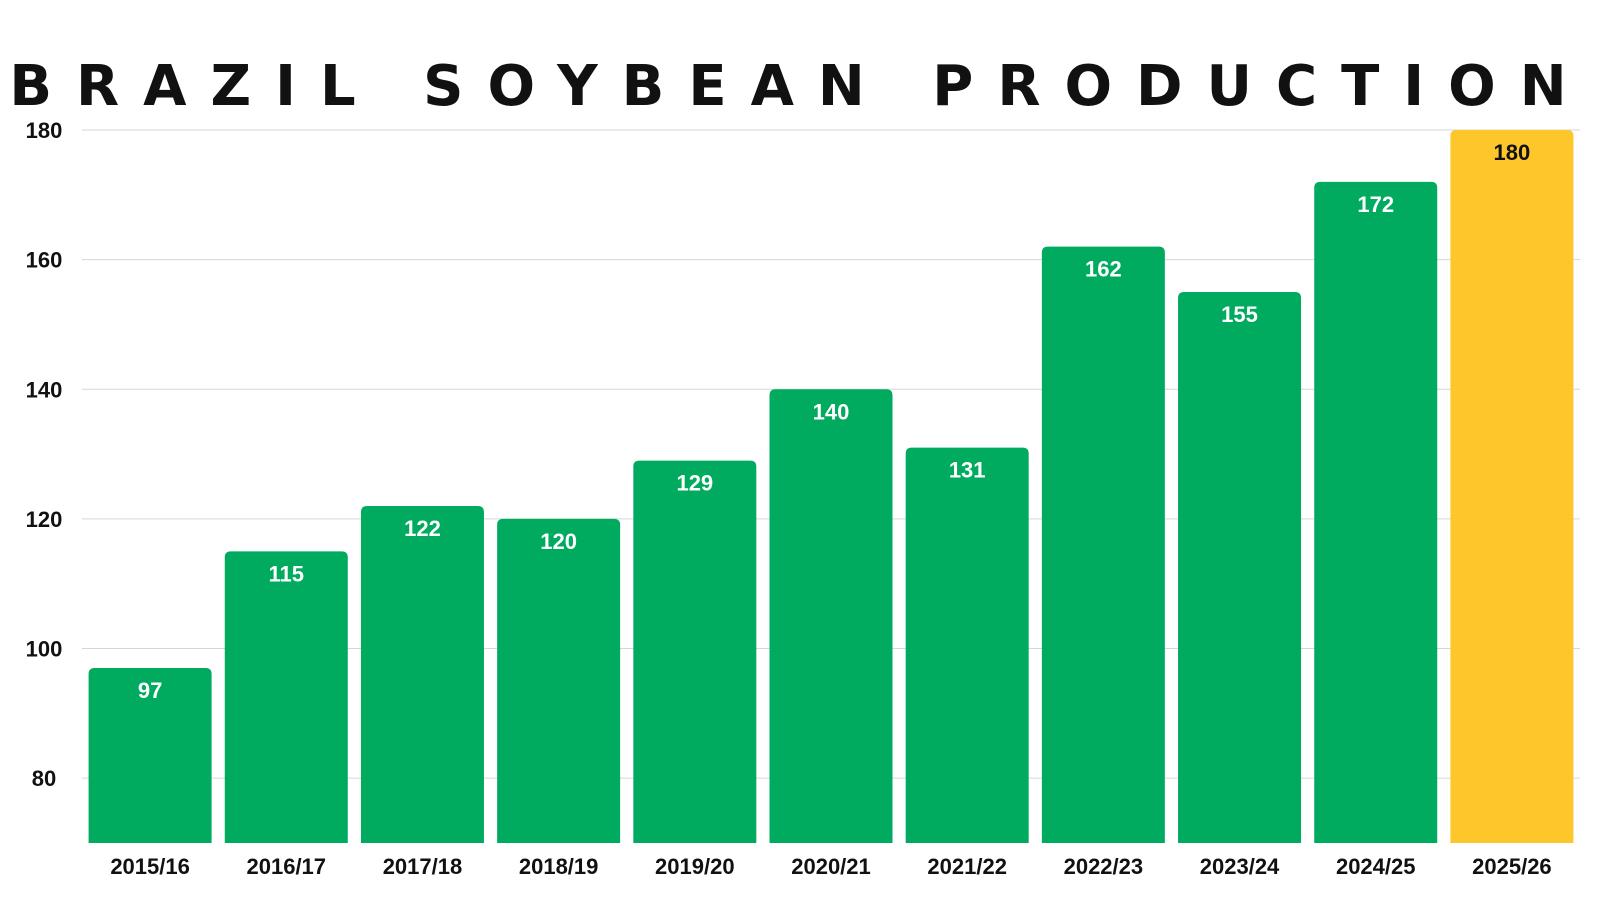 This screenshot has height=900, width=1600. What do you see at coordinates (44, 649) in the screenshot?
I see `y-tick-label: 100` at bounding box center [44, 649].